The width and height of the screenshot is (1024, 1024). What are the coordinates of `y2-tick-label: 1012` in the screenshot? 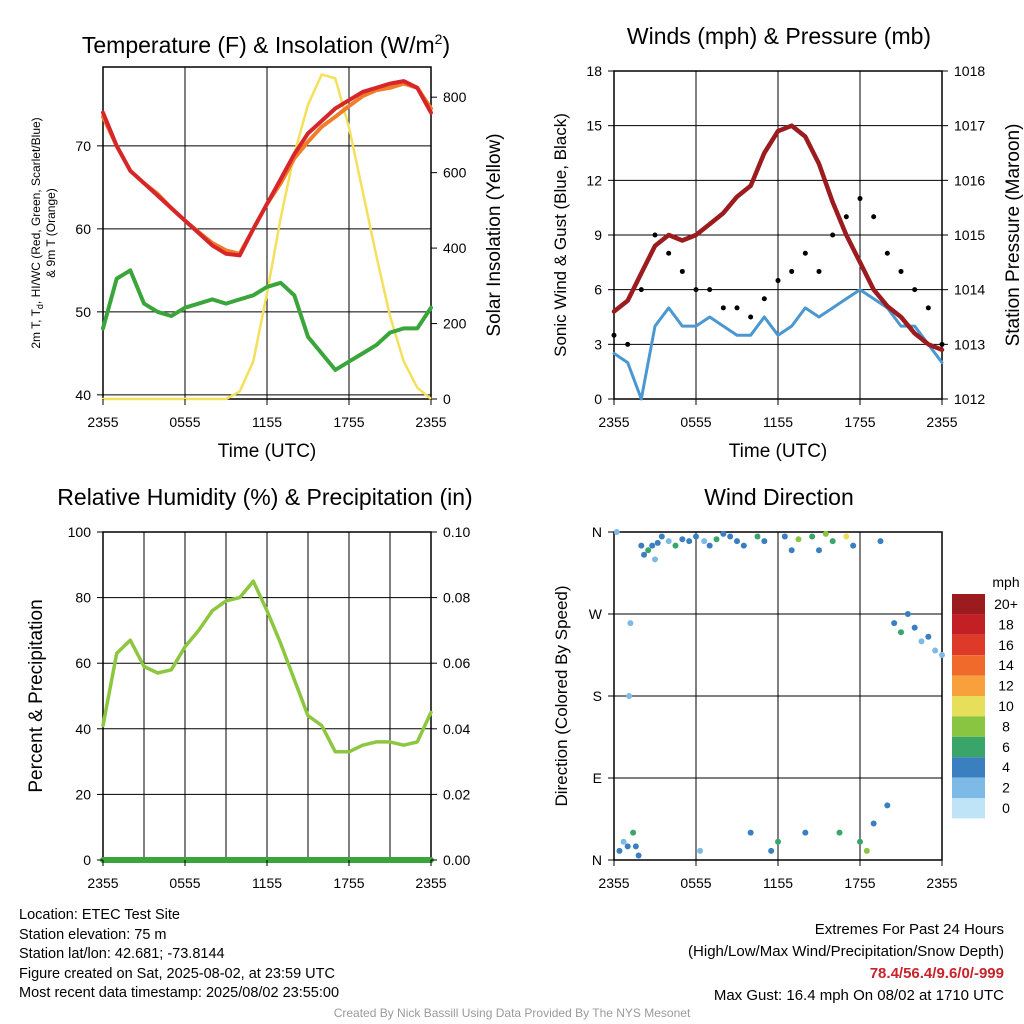 It's located at (969, 399).